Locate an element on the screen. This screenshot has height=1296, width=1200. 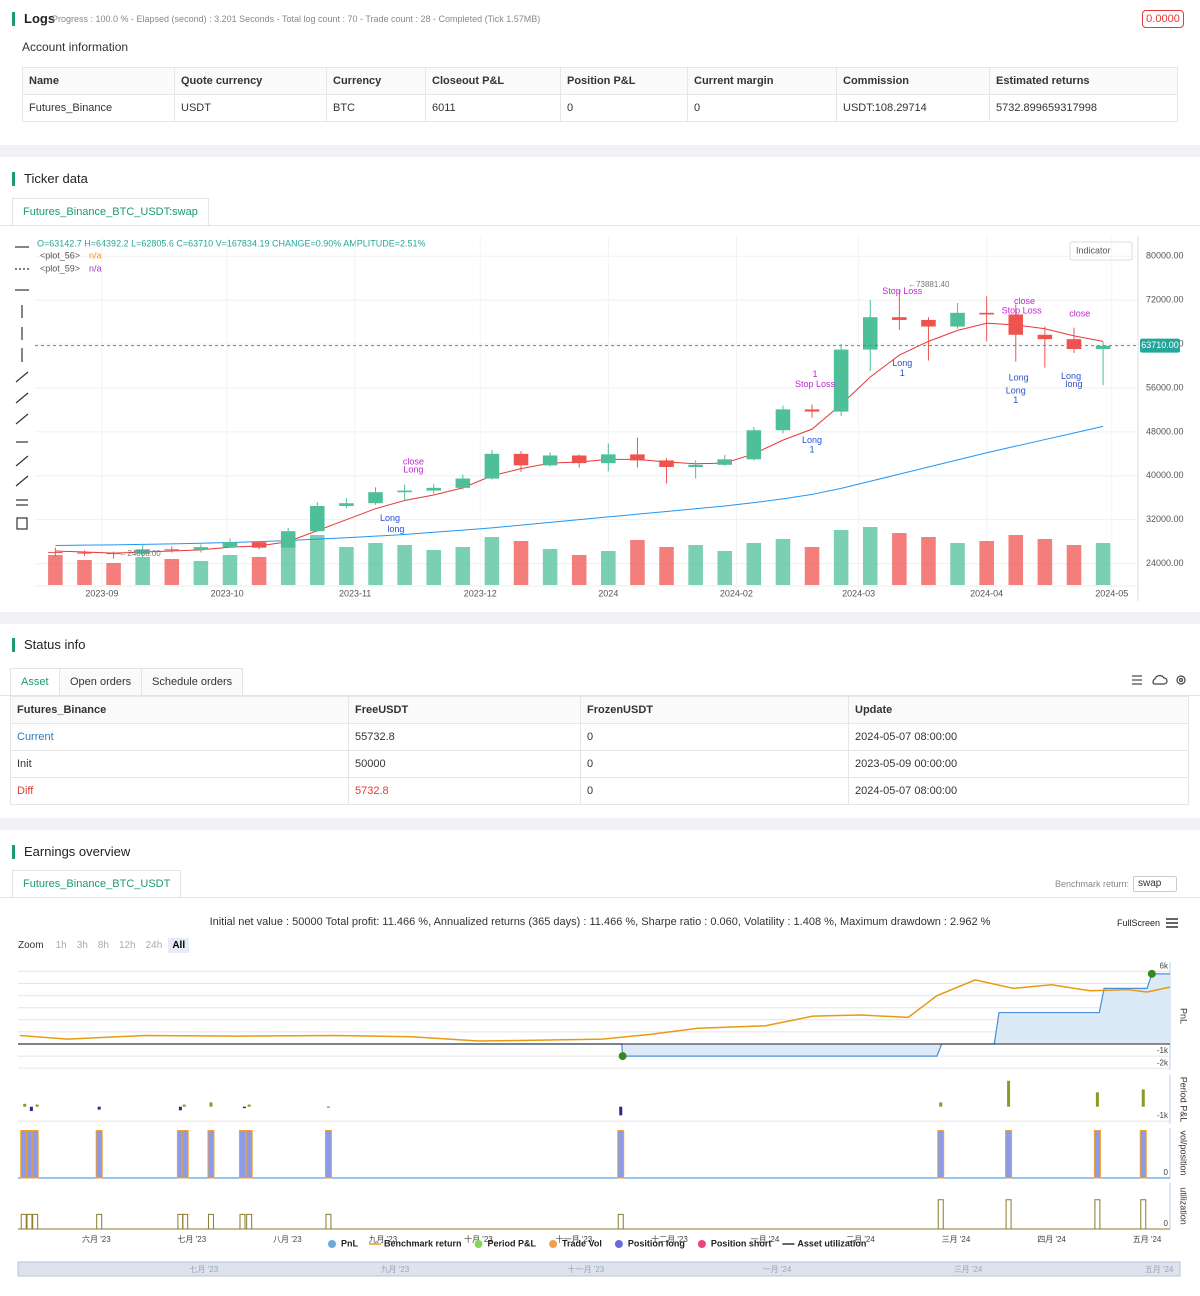
legend-label: Position short is located at coordinates (741, 1243).